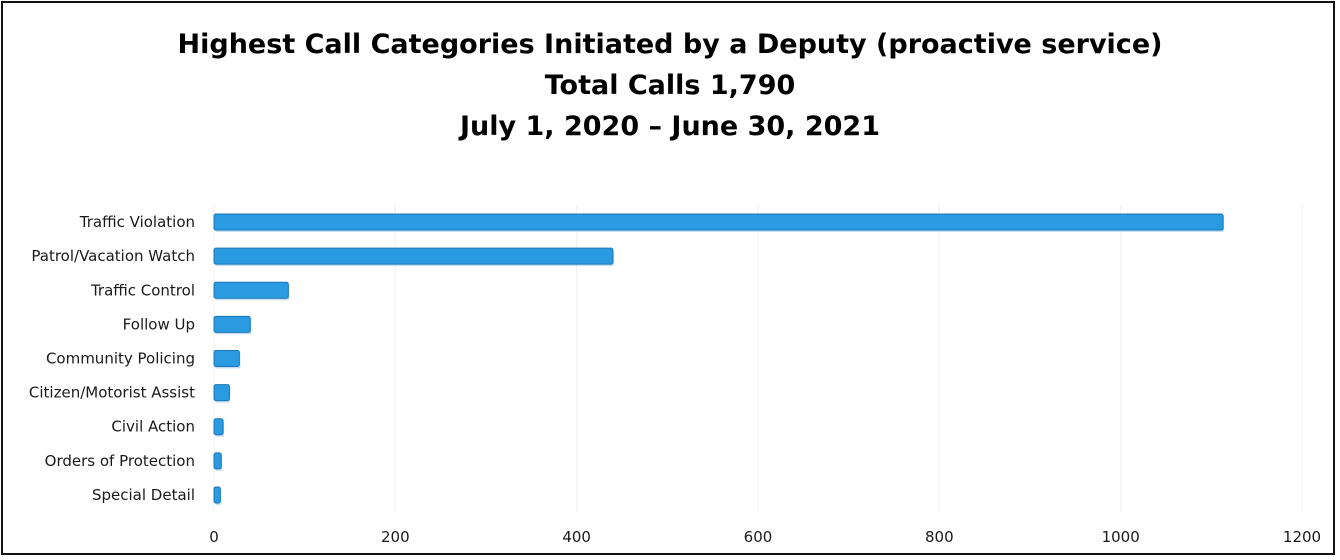 The height and width of the screenshot is (560, 1340). I want to click on category-label: Traffic Control, so click(142, 290).